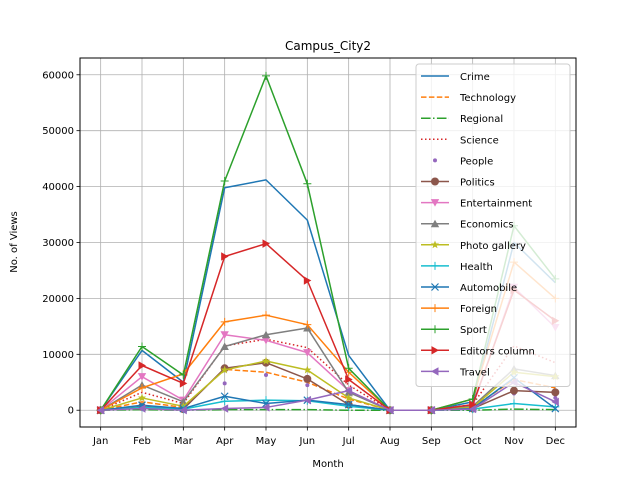 The width and height of the screenshot is (640, 480). Describe the element at coordinates (266, 441) in the screenshot. I see `x-tick-label: May` at that location.